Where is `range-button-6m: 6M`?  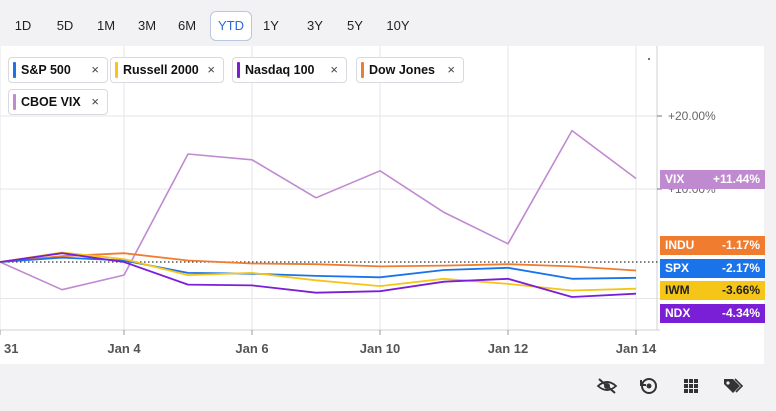 range-button-6m: 6M is located at coordinates (187, 25).